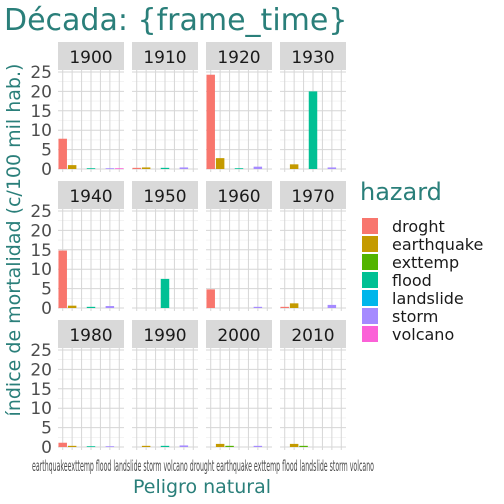 Image resolution: width=504 pixels, height=504 pixels. I want to click on bar-exttemp, so click(303, 446).